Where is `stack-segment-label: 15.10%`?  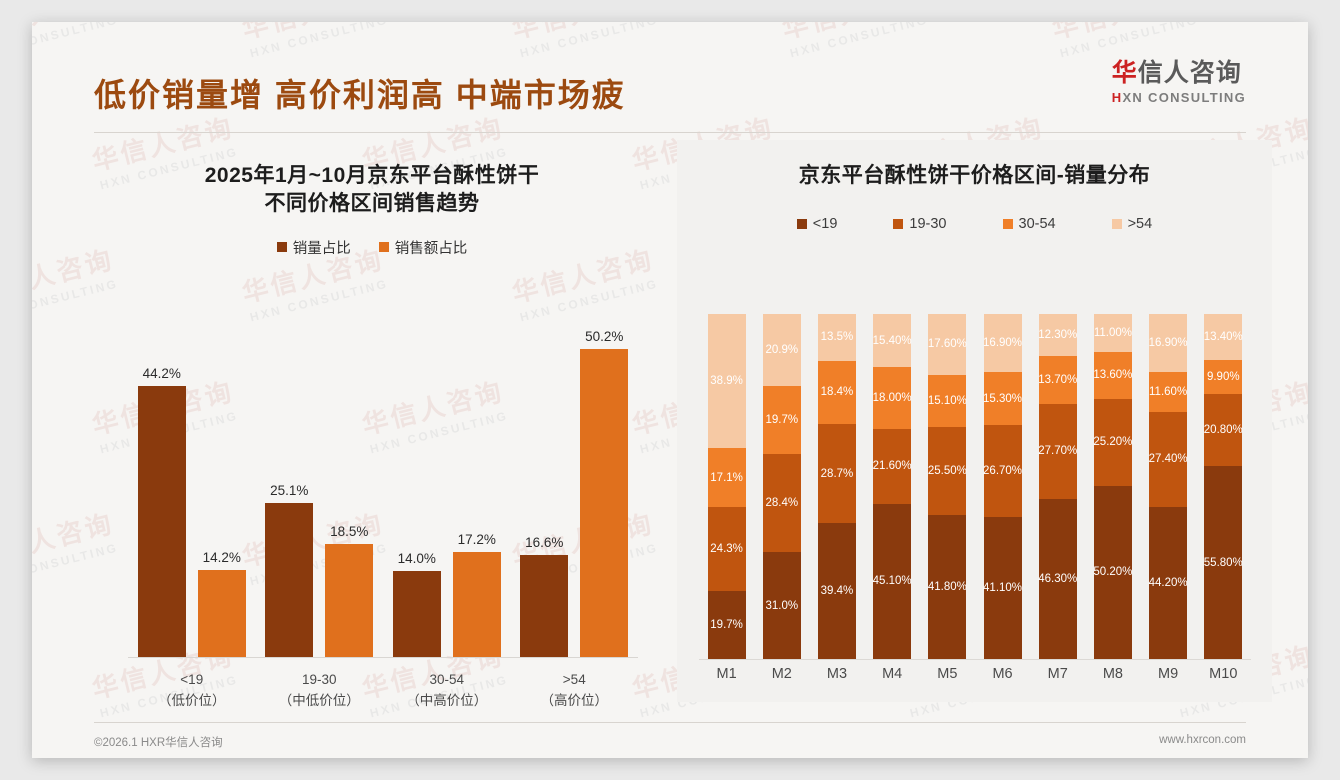 stack-segment-label: 15.10% is located at coordinates (947, 400).